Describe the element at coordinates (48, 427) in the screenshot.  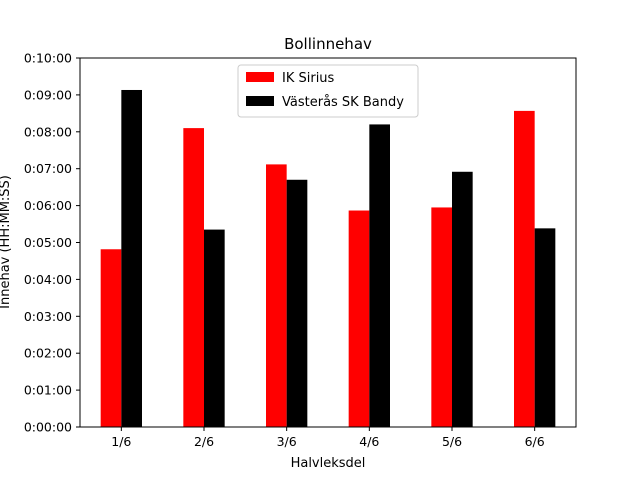
I see `y-tick-label: 0:00:00` at that location.